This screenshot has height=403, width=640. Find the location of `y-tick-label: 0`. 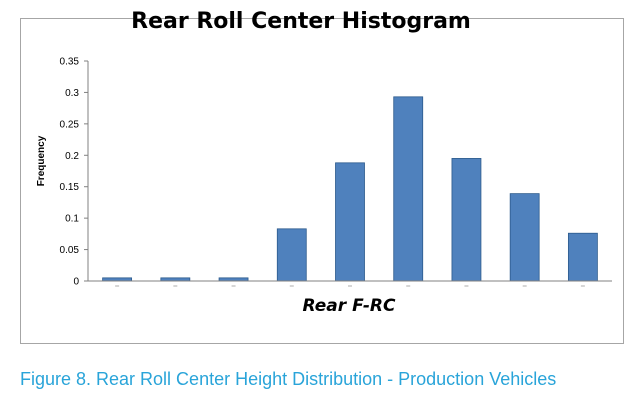

y-tick-label: 0 is located at coordinates (76, 282).